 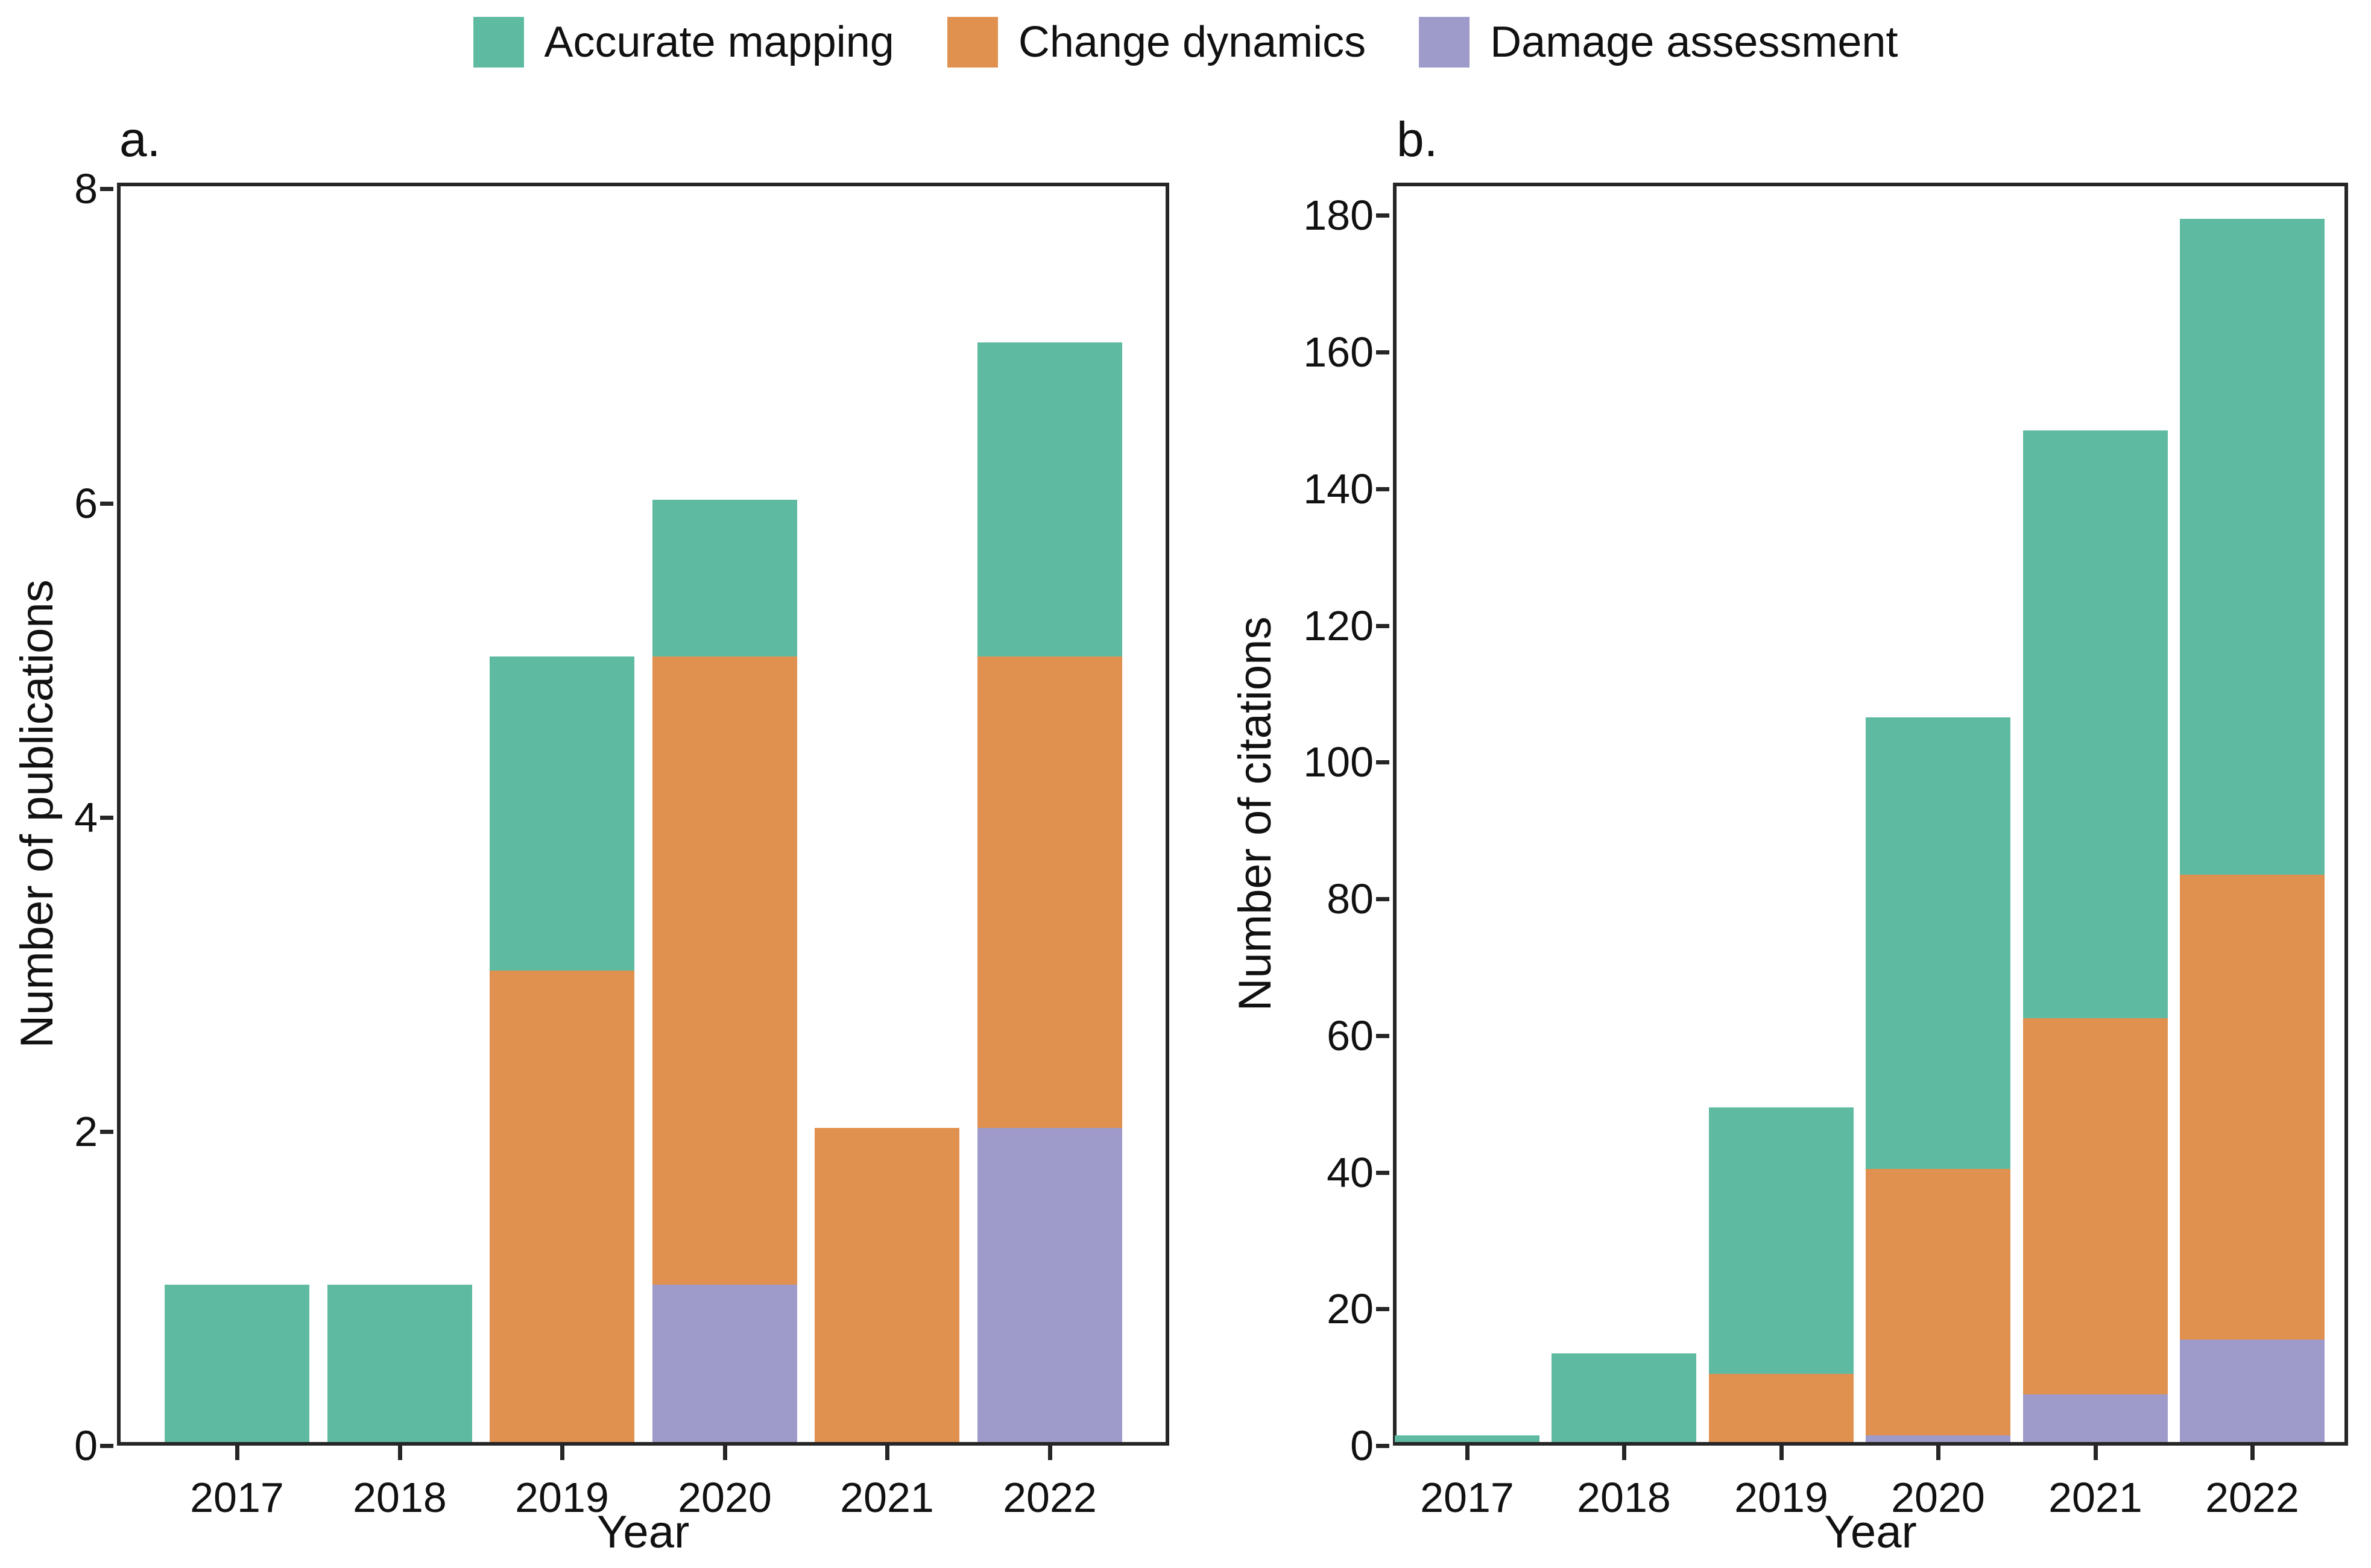 I want to click on bar-segment-b-2021-damage-assessment, so click(x=2095, y=1418).